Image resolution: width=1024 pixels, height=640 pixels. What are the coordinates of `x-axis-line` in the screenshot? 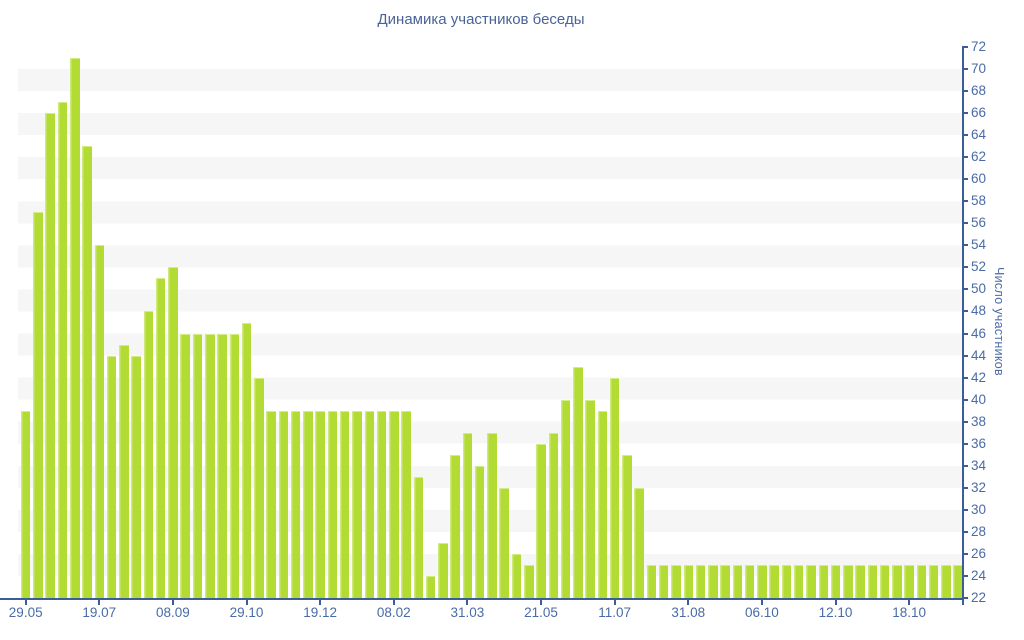 It's located at (482, 599).